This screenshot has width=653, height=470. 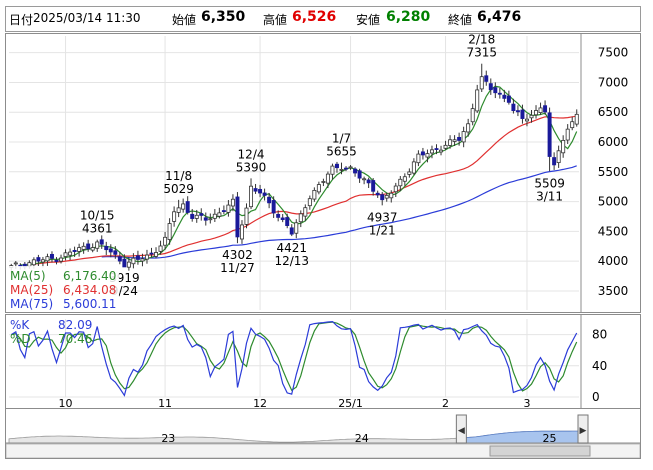 I want to click on handle-left-arrow-icon: ◀, so click(x=461, y=431).